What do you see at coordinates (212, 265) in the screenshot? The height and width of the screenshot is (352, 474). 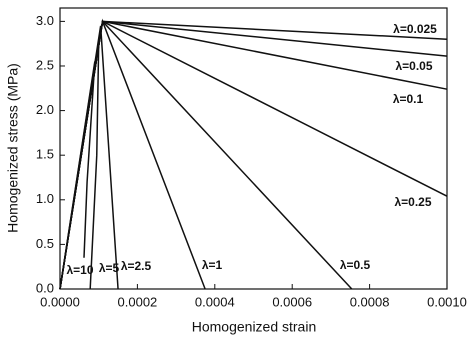 I see `series-label: λ=1` at bounding box center [212, 265].